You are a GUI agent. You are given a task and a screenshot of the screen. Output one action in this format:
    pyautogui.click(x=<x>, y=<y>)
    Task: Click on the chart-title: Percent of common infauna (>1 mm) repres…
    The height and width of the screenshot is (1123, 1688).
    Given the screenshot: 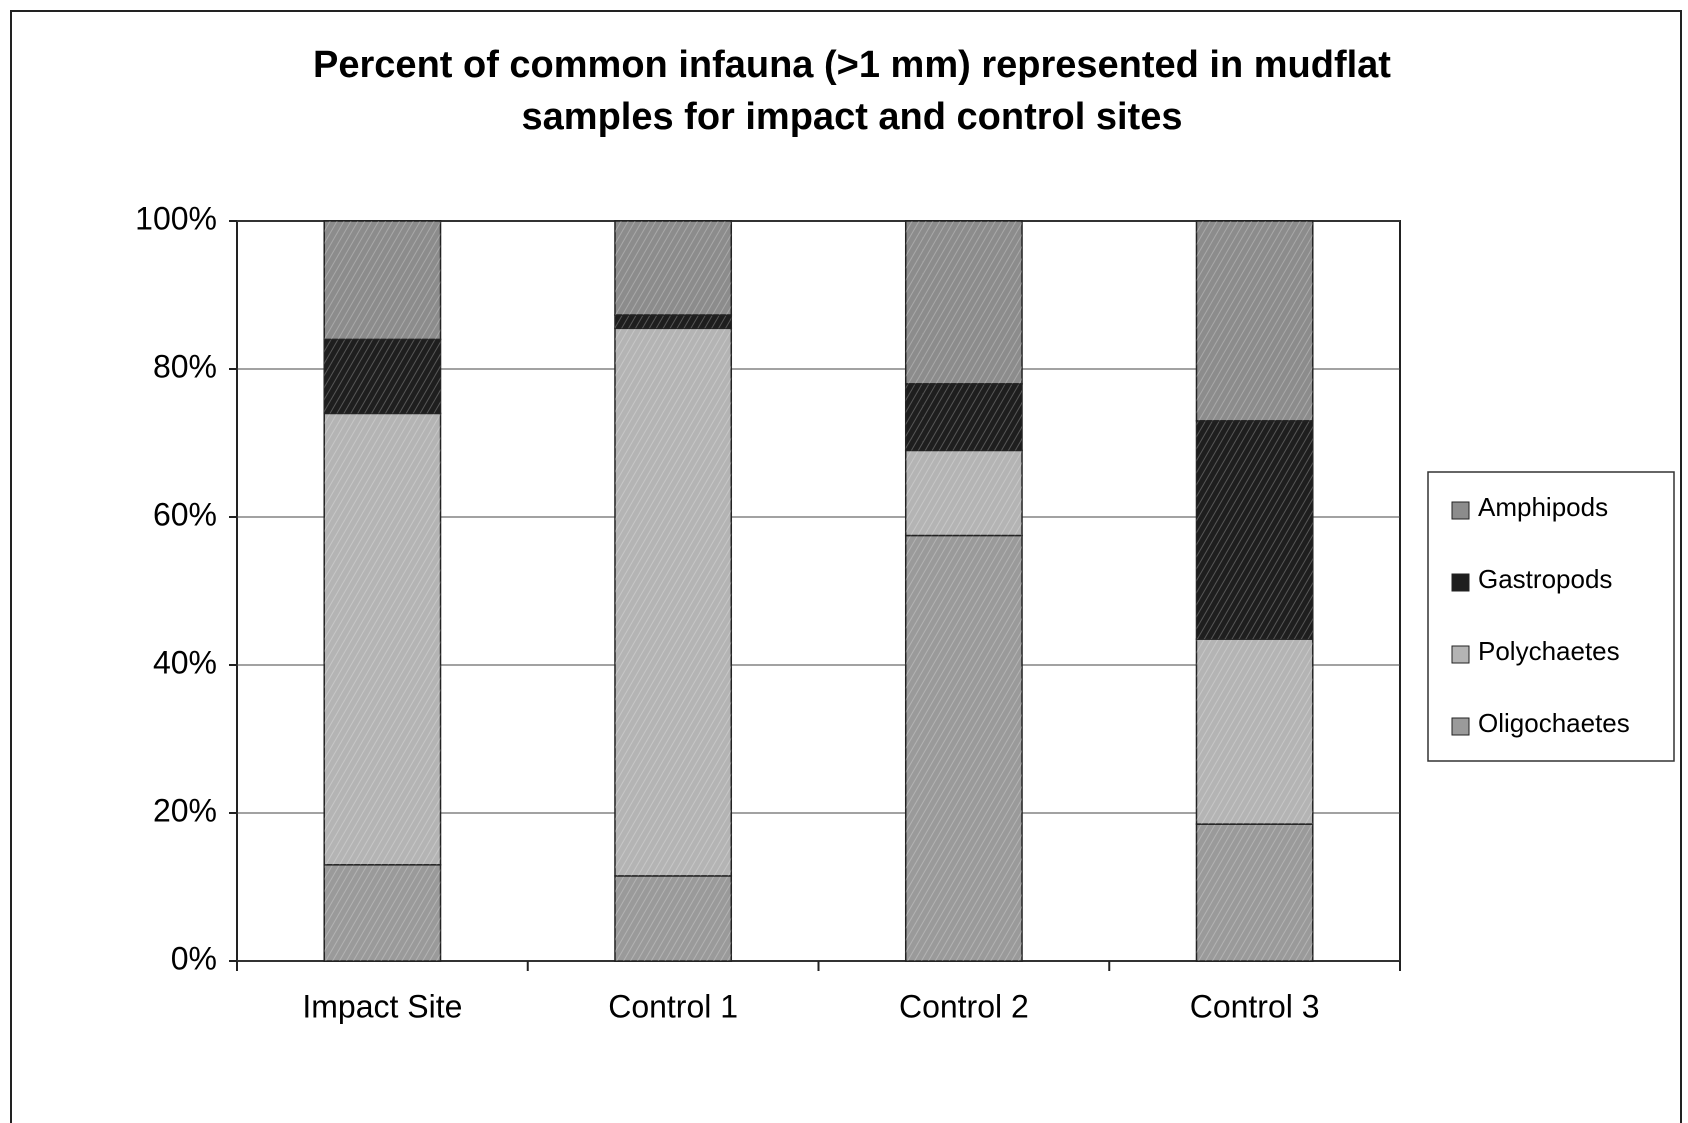 What is the action you would take?
    pyautogui.click(x=852, y=65)
    